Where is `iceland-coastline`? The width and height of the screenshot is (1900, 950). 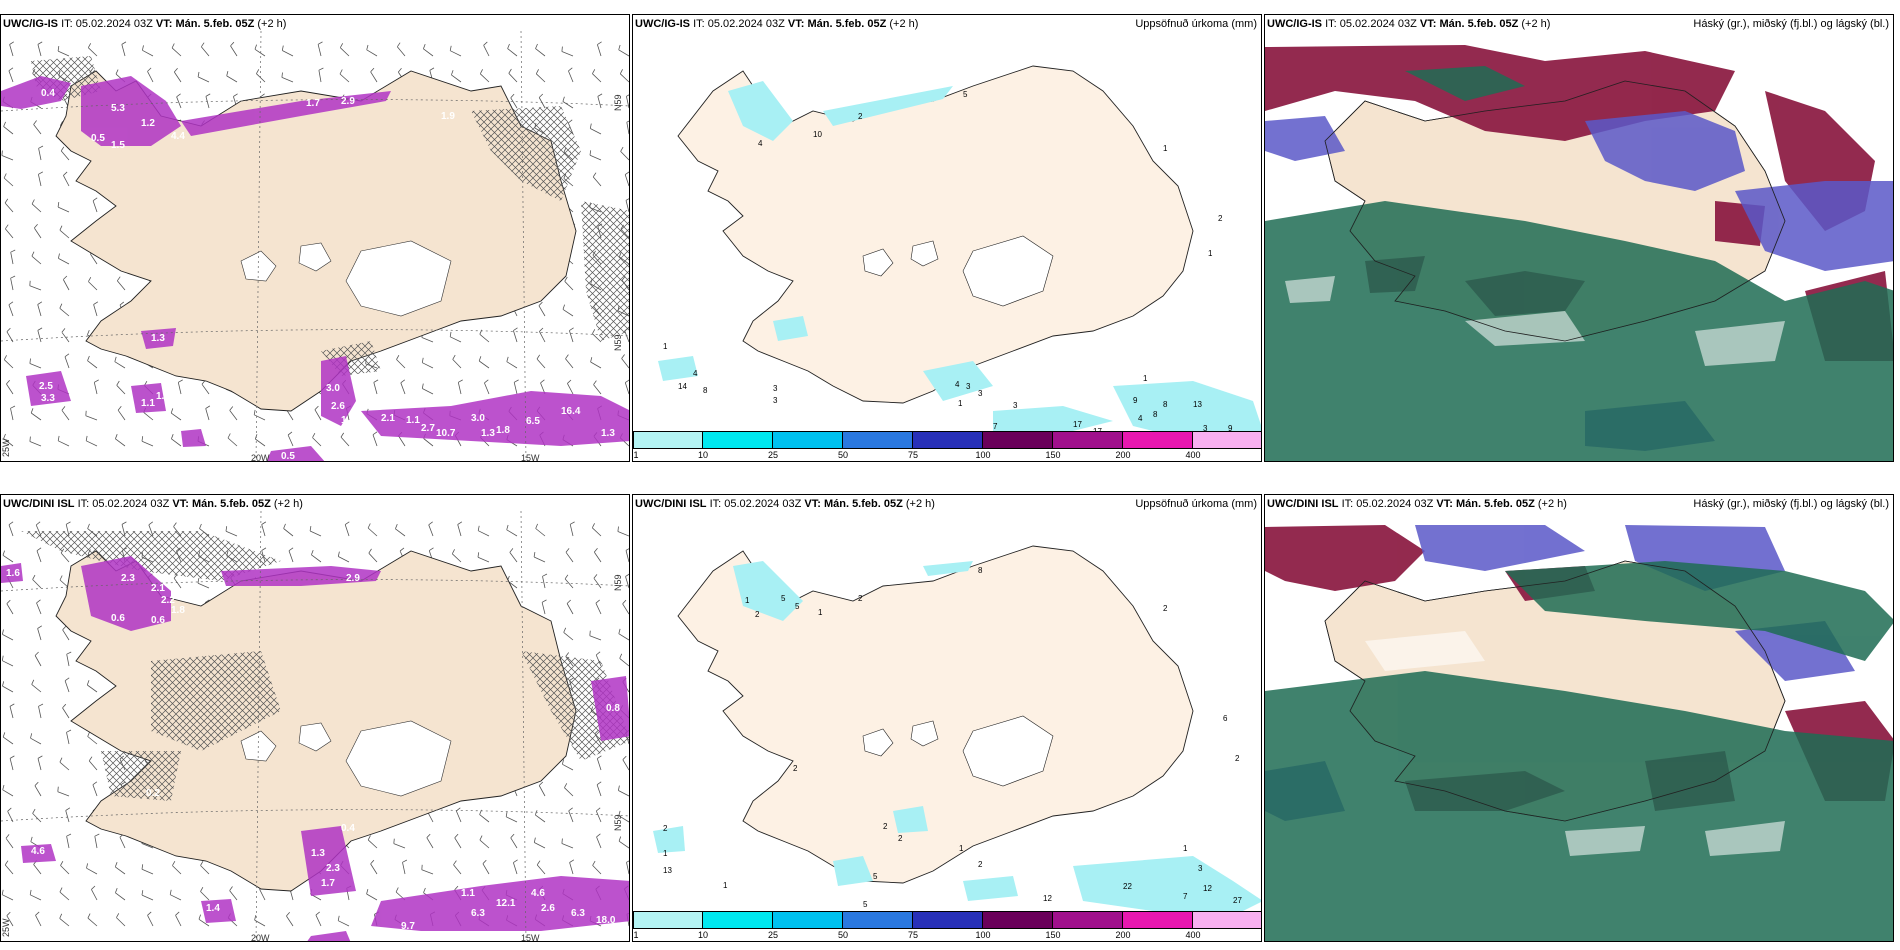 iceland-coastline is located at coordinates (1555, 211).